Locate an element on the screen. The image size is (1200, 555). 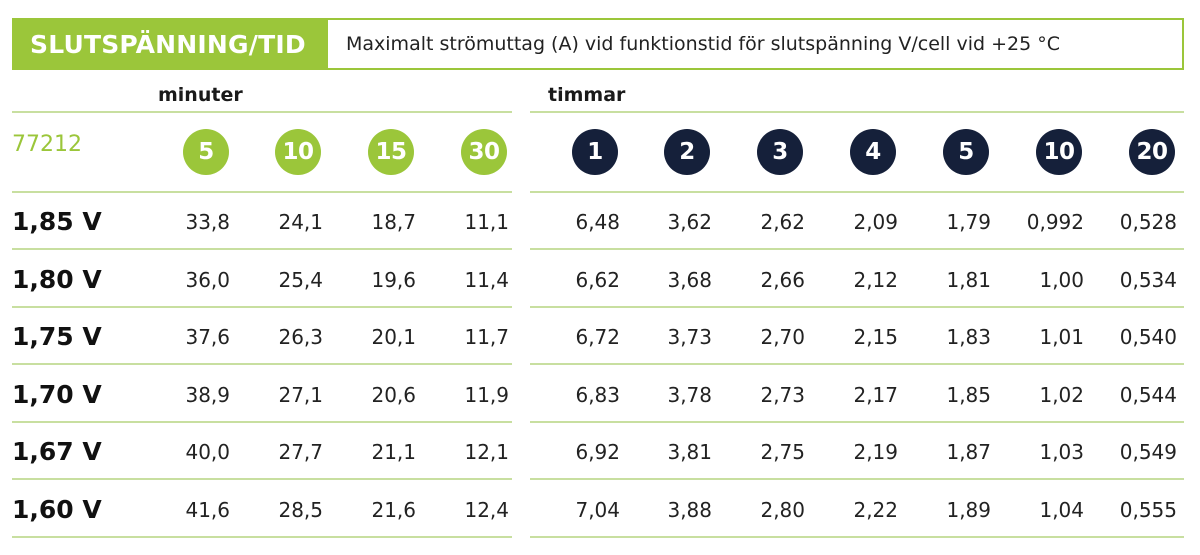
table-cell: 3,78 is located at coordinates (689, 395).